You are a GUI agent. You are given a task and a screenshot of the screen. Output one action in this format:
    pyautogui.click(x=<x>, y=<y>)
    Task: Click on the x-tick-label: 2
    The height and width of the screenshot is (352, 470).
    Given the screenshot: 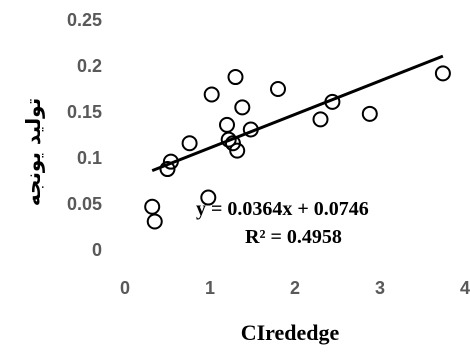 What is the action you would take?
    pyautogui.click(x=295, y=288)
    